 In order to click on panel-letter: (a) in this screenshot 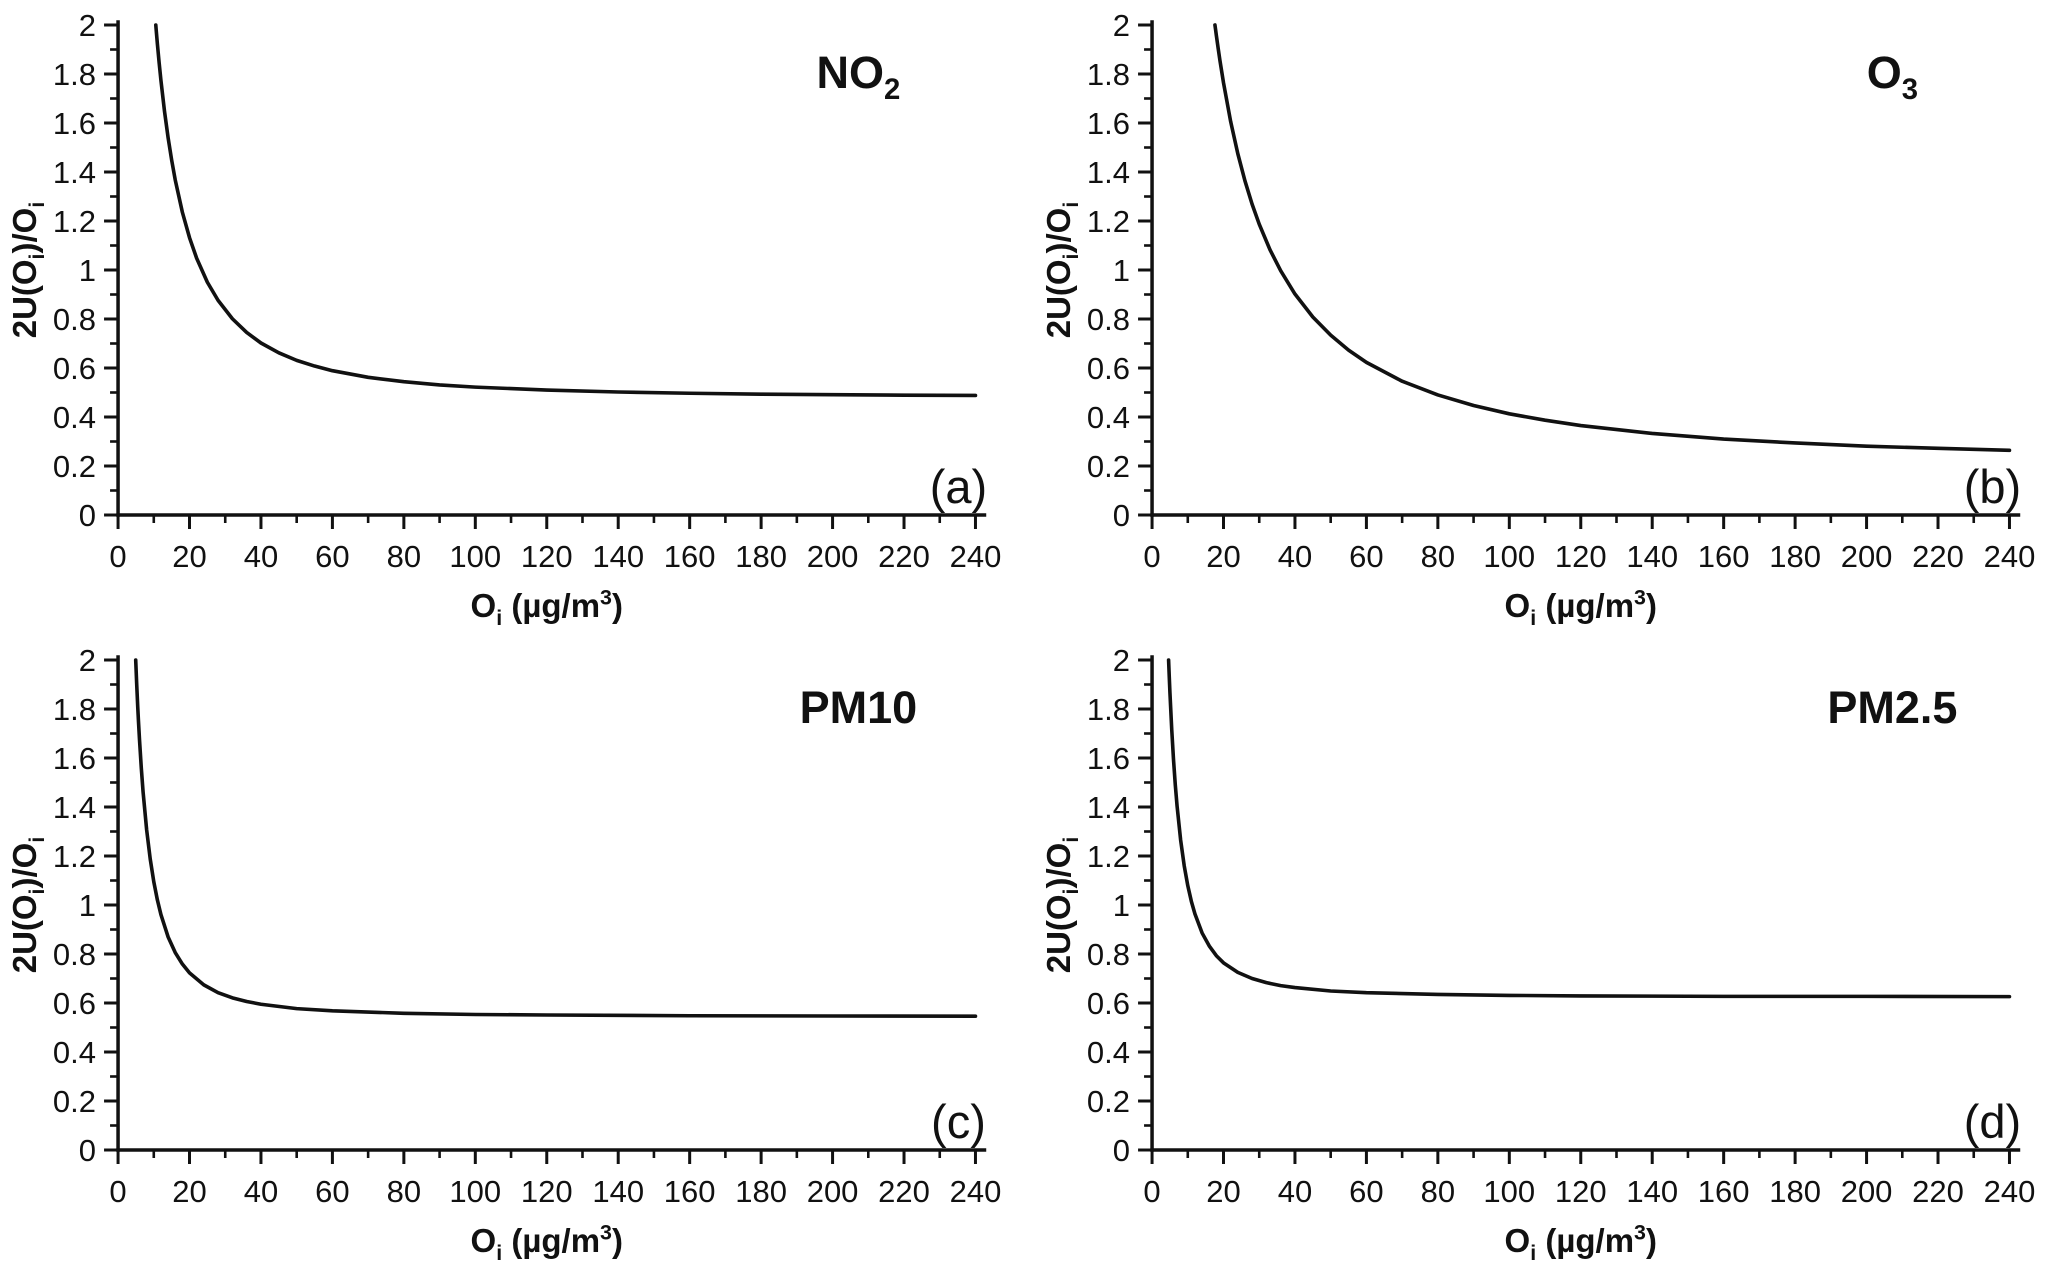, I will do `click(958, 486)`.